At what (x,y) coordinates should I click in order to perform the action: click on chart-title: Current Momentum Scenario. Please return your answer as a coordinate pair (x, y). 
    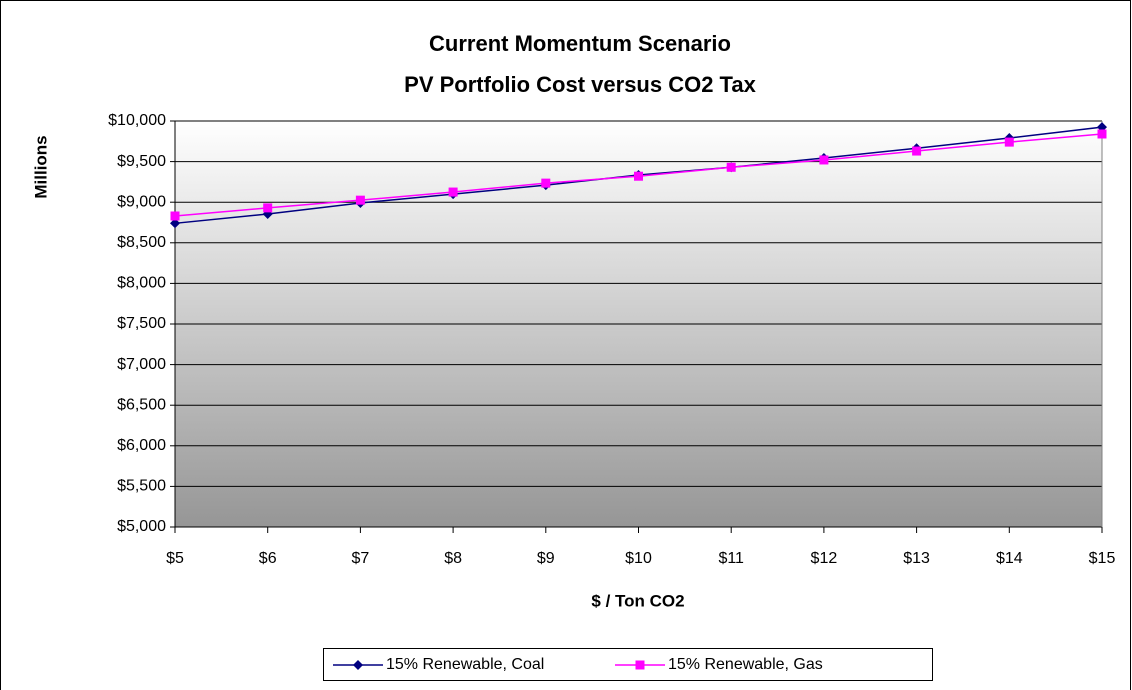
    Looking at the image, I should click on (580, 43).